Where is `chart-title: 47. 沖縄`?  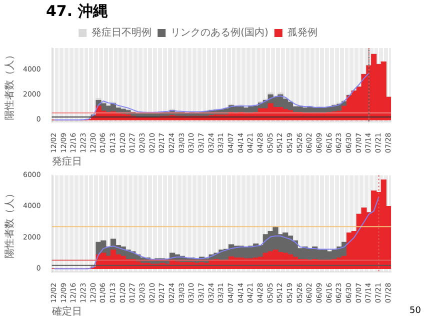 chart-title: 47. 沖縄 is located at coordinates (77, 11).